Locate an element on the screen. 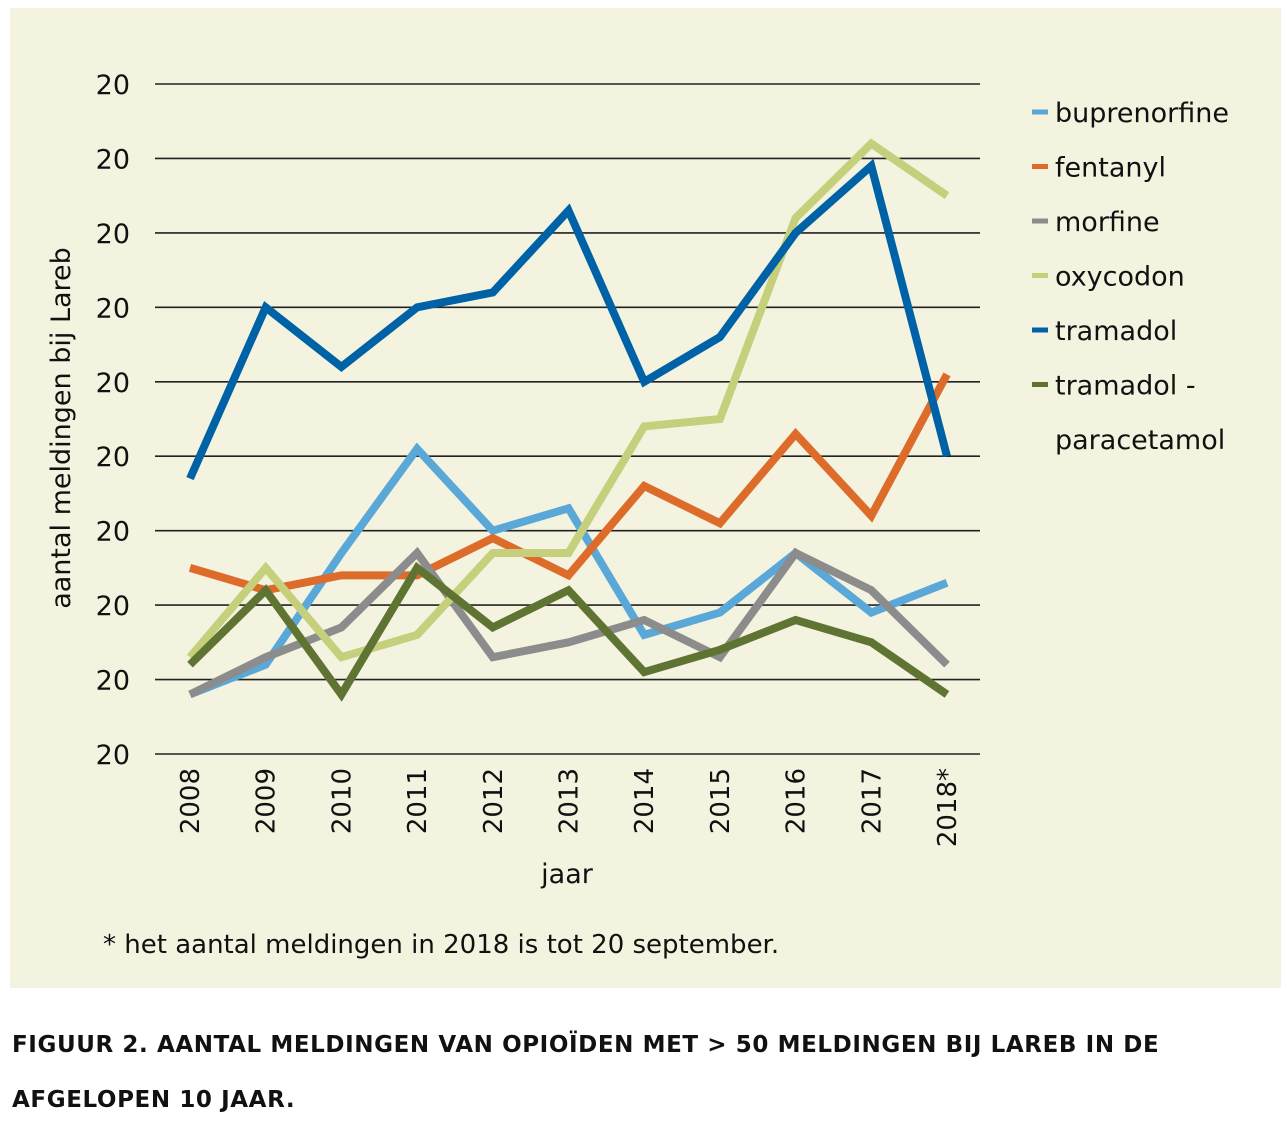 The height and width of the screenshot is (1134, 1288). legend-label: paracetamol is located at coordinates (1140, 440).